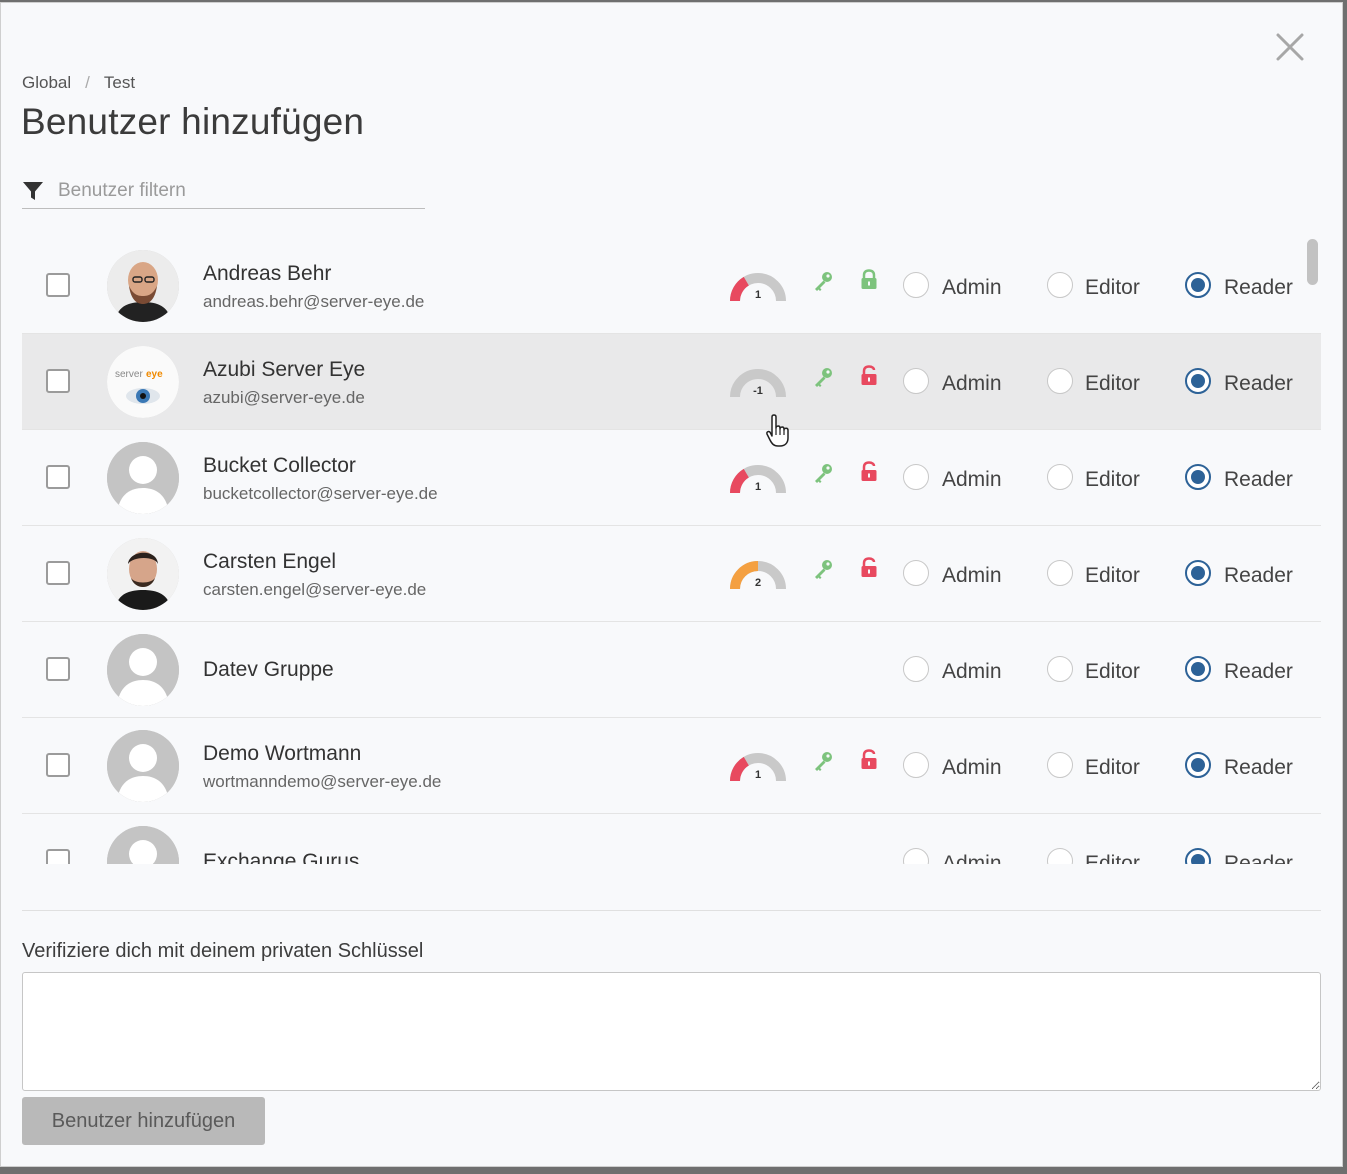 This screenshot has width=1347, height=1174. Describe the element at coordinates (315, 589) in the screenshot. I see `user-email: carsten.engel@server-eye.de` at that location.